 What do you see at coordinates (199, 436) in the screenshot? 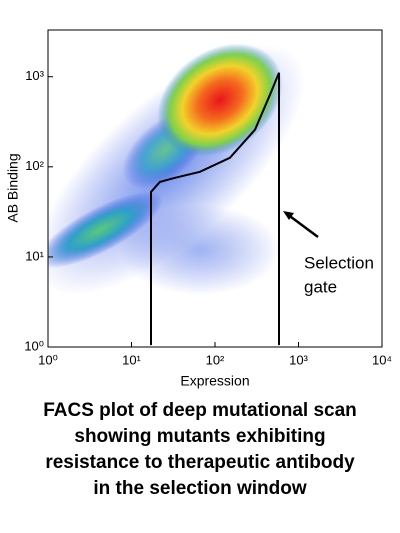
I see `caption-line: showing mutants exhibiting` at bounding box center [199, 436].